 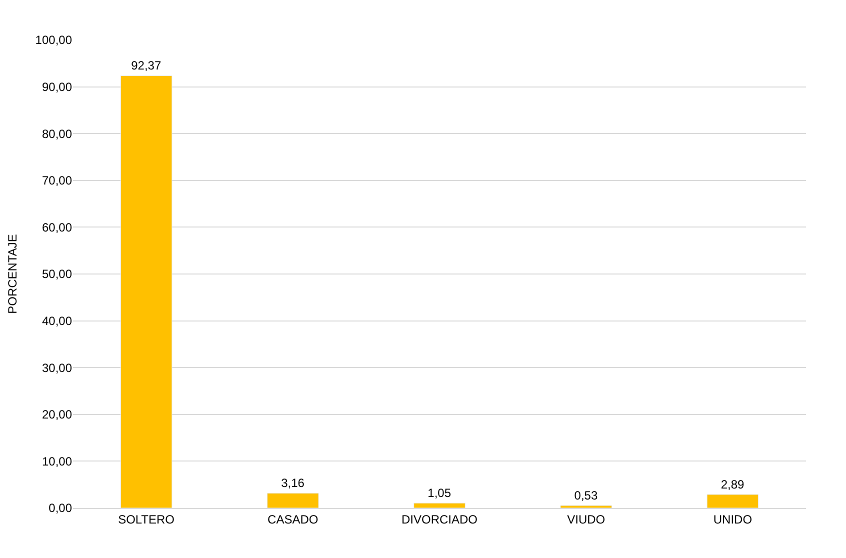 I want to click on y-tick-label: 20,00, so click(x=57, y=415).